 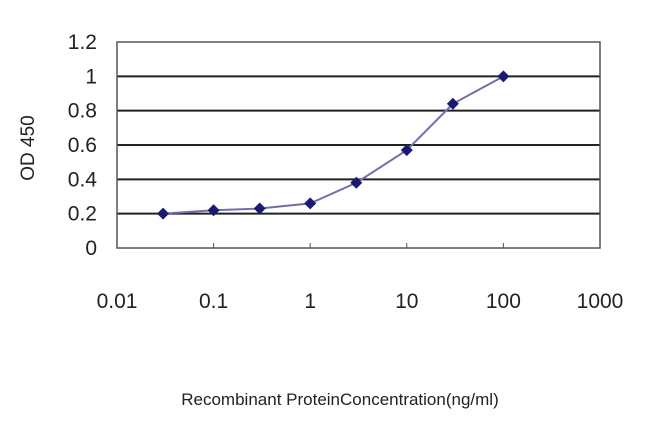 I want to click on y-tick-label: 0.4, so click(x=83, y=179).